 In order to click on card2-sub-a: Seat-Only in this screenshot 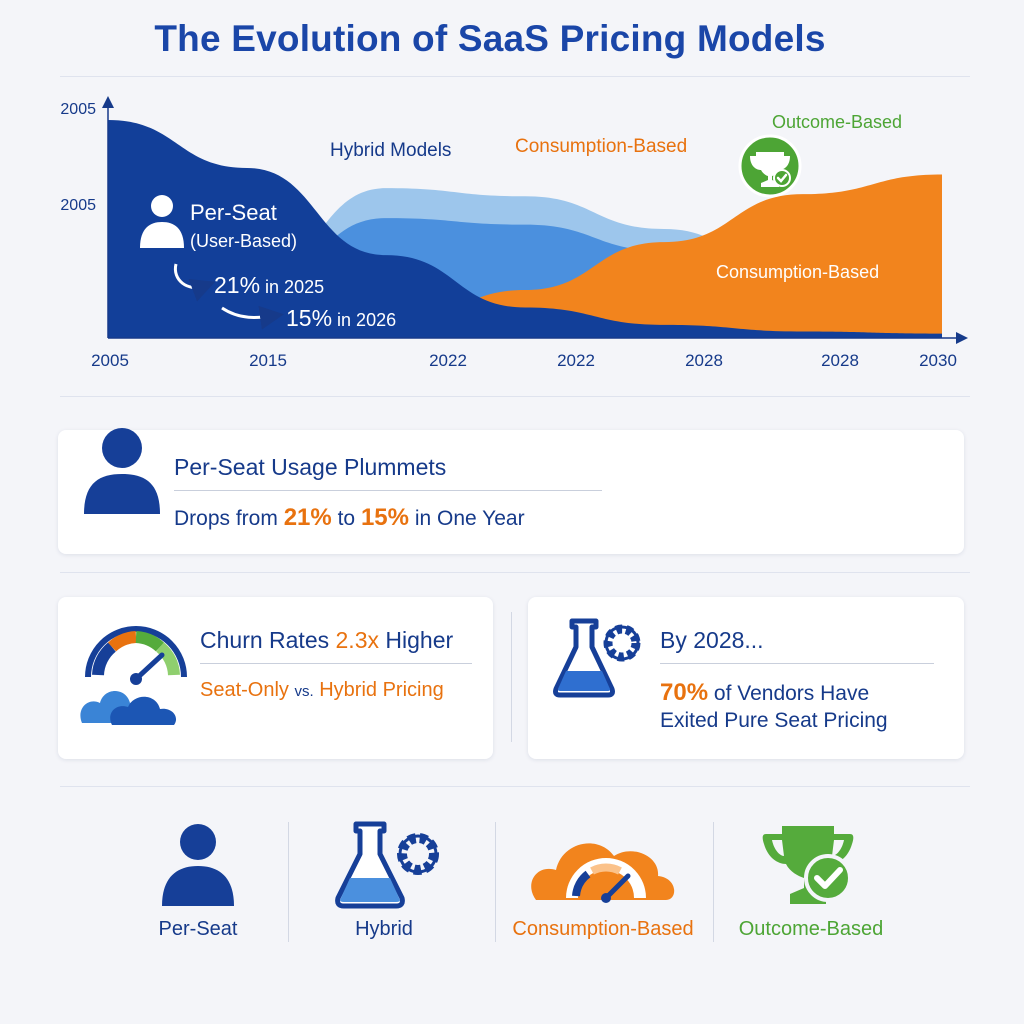, I will do `click(244, 690)`.